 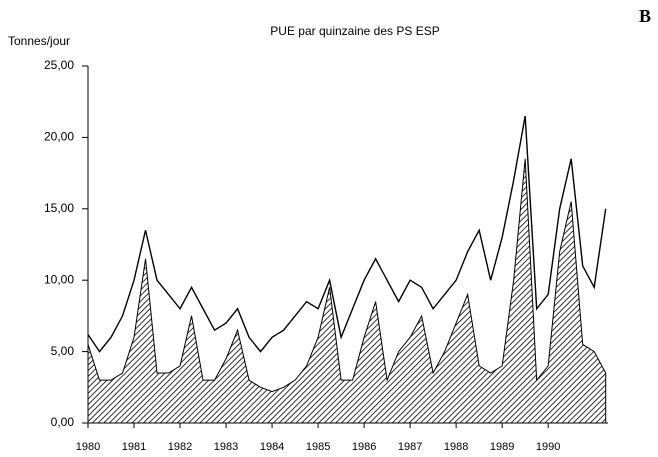 I want to click on y-axis-label: Tonnes/jour, so click(x=39, y=41).